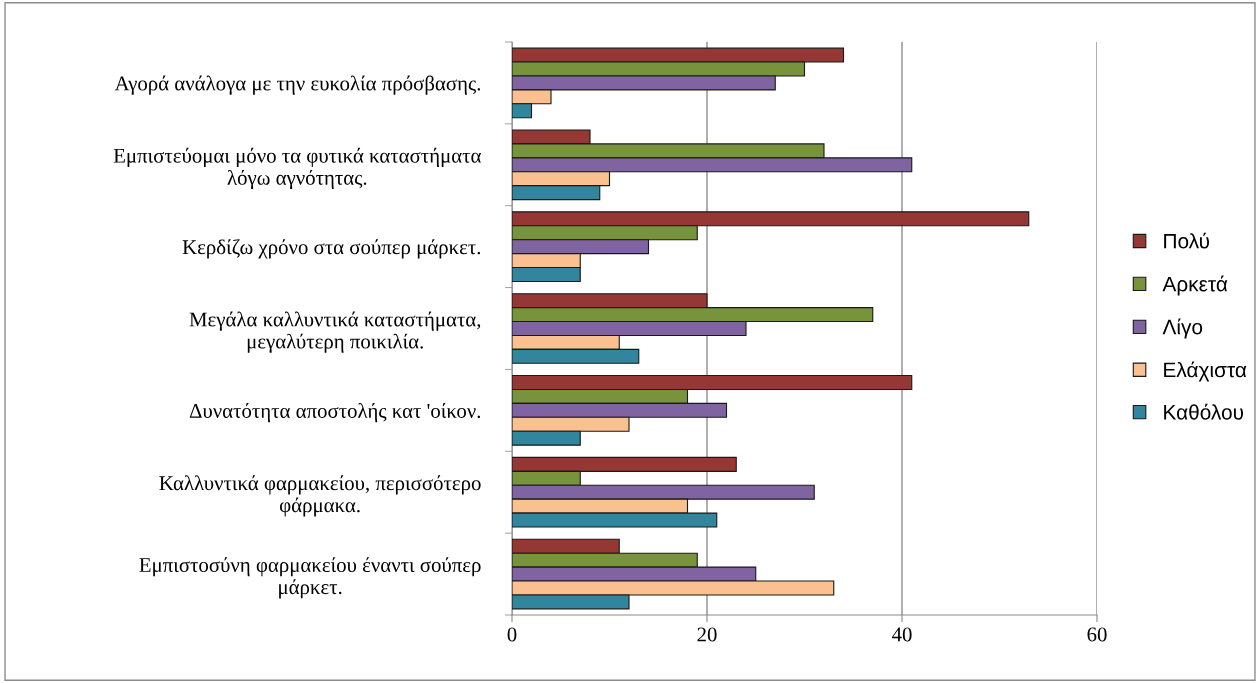  What do you see at coordinates (1097, 634) in the screenshot?
I see `x-tick-label: 60` at bounding box center [1097, 634].